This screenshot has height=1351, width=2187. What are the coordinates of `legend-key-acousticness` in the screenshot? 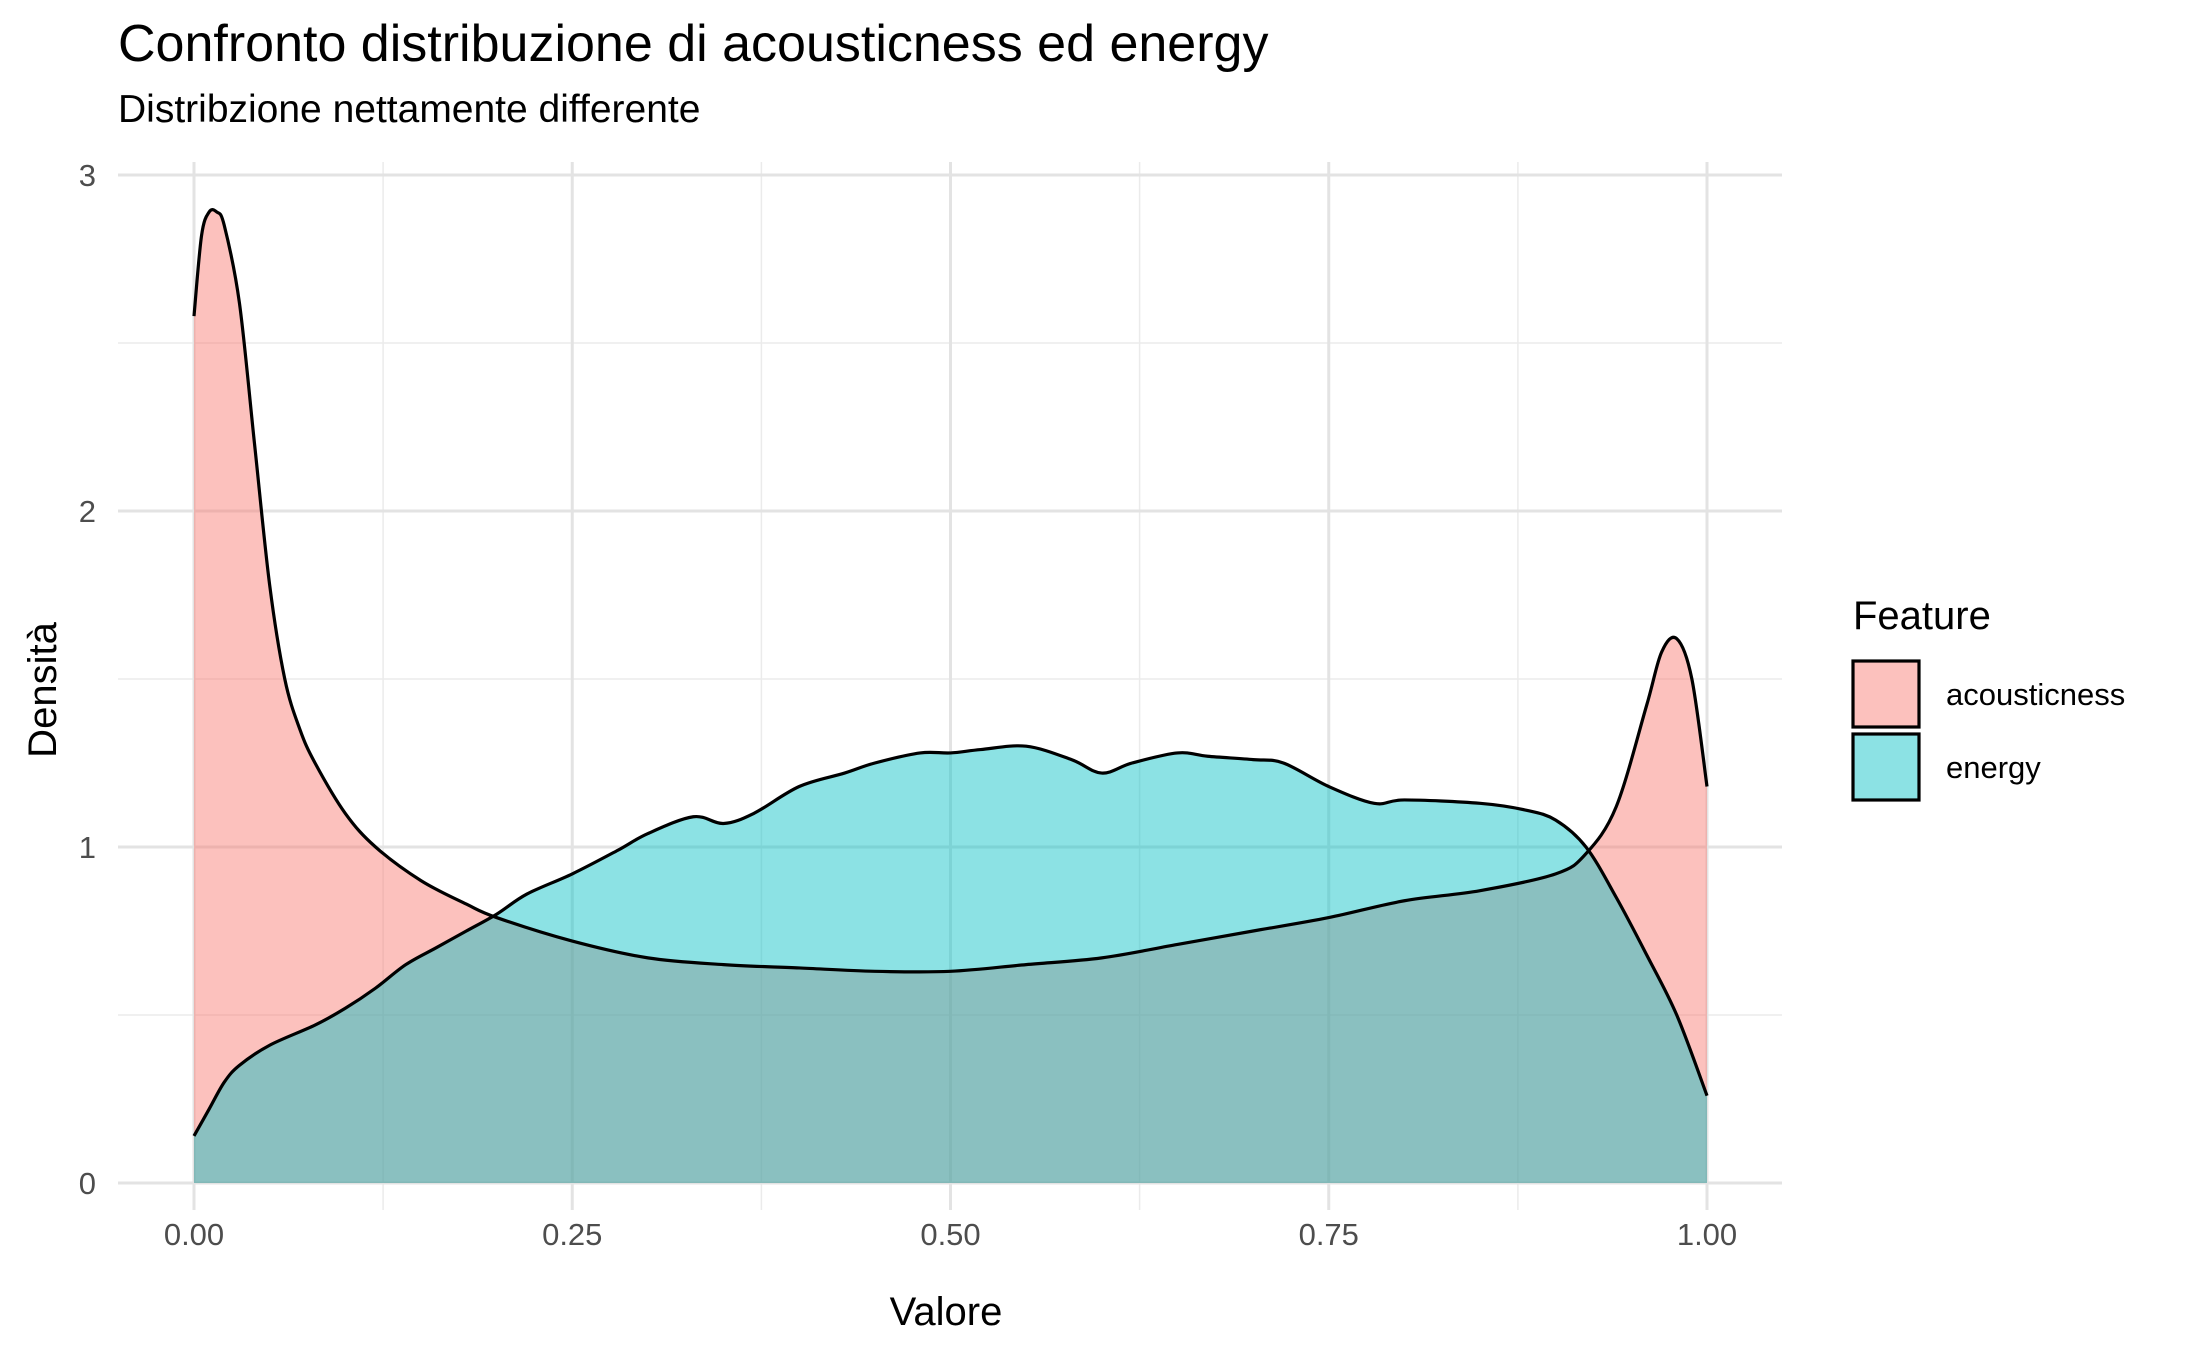 It's located at (1886, 694).